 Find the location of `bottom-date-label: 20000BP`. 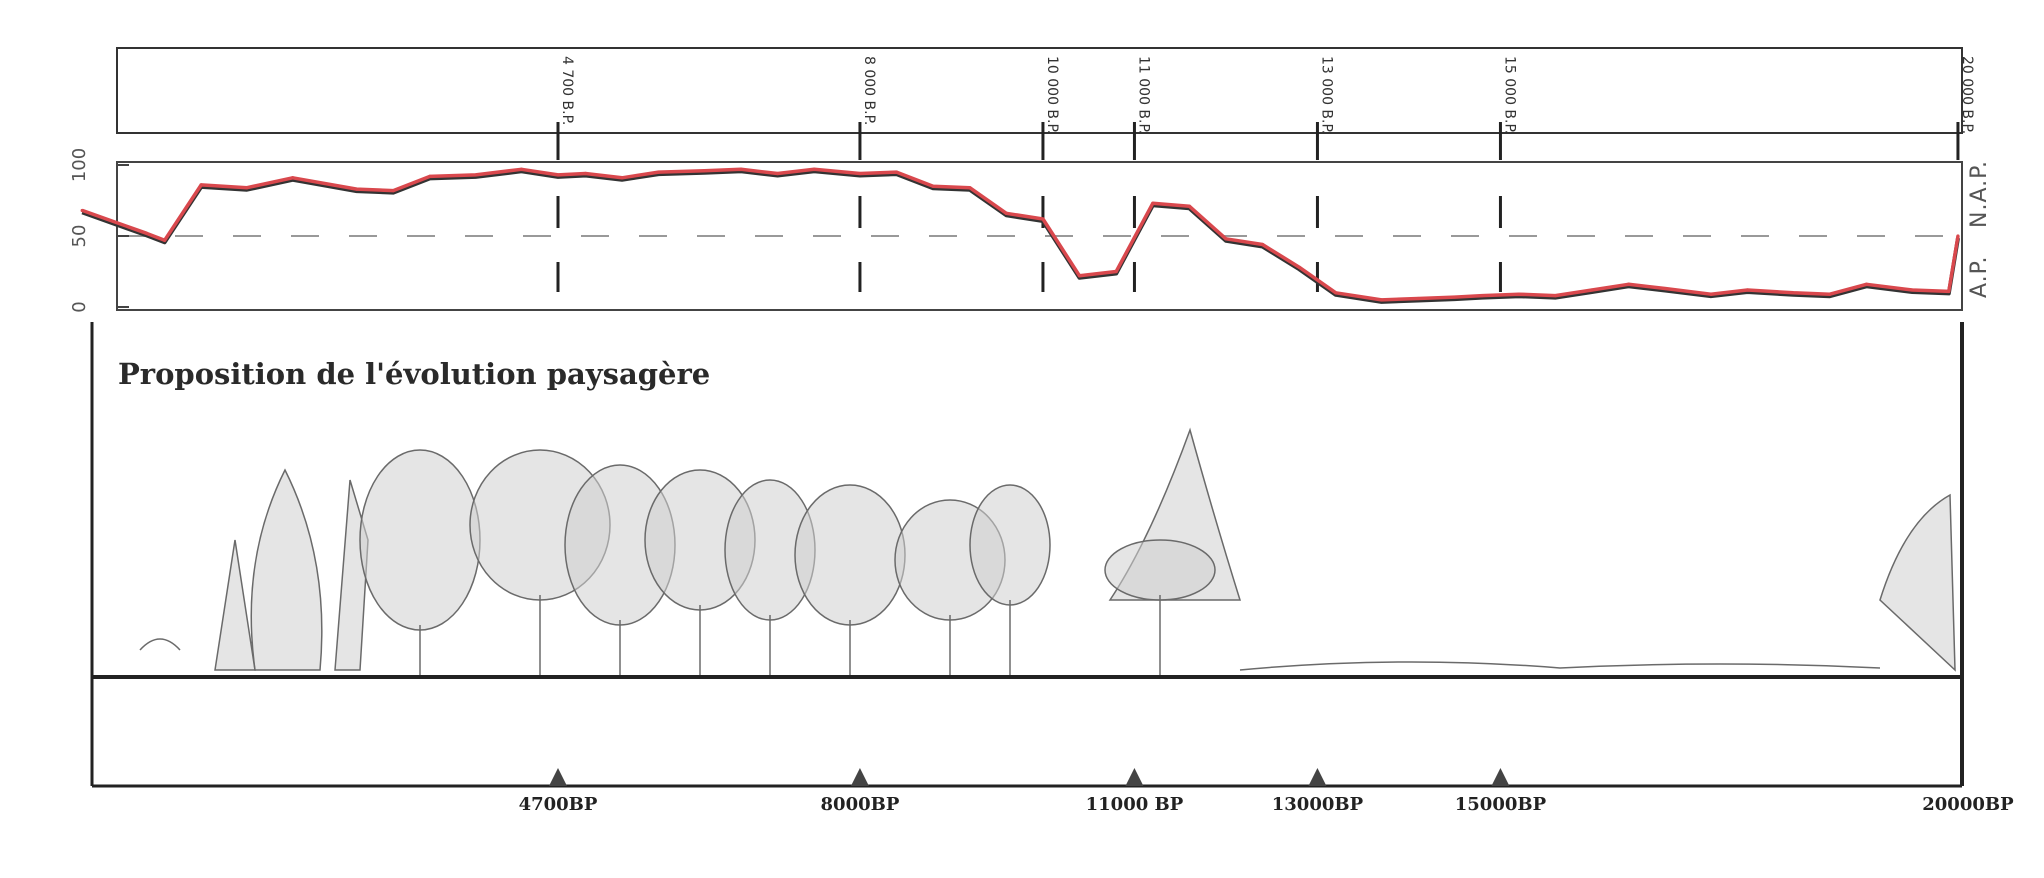

bottom-date-label: 20000BP is located at coordinates (1968, 804).